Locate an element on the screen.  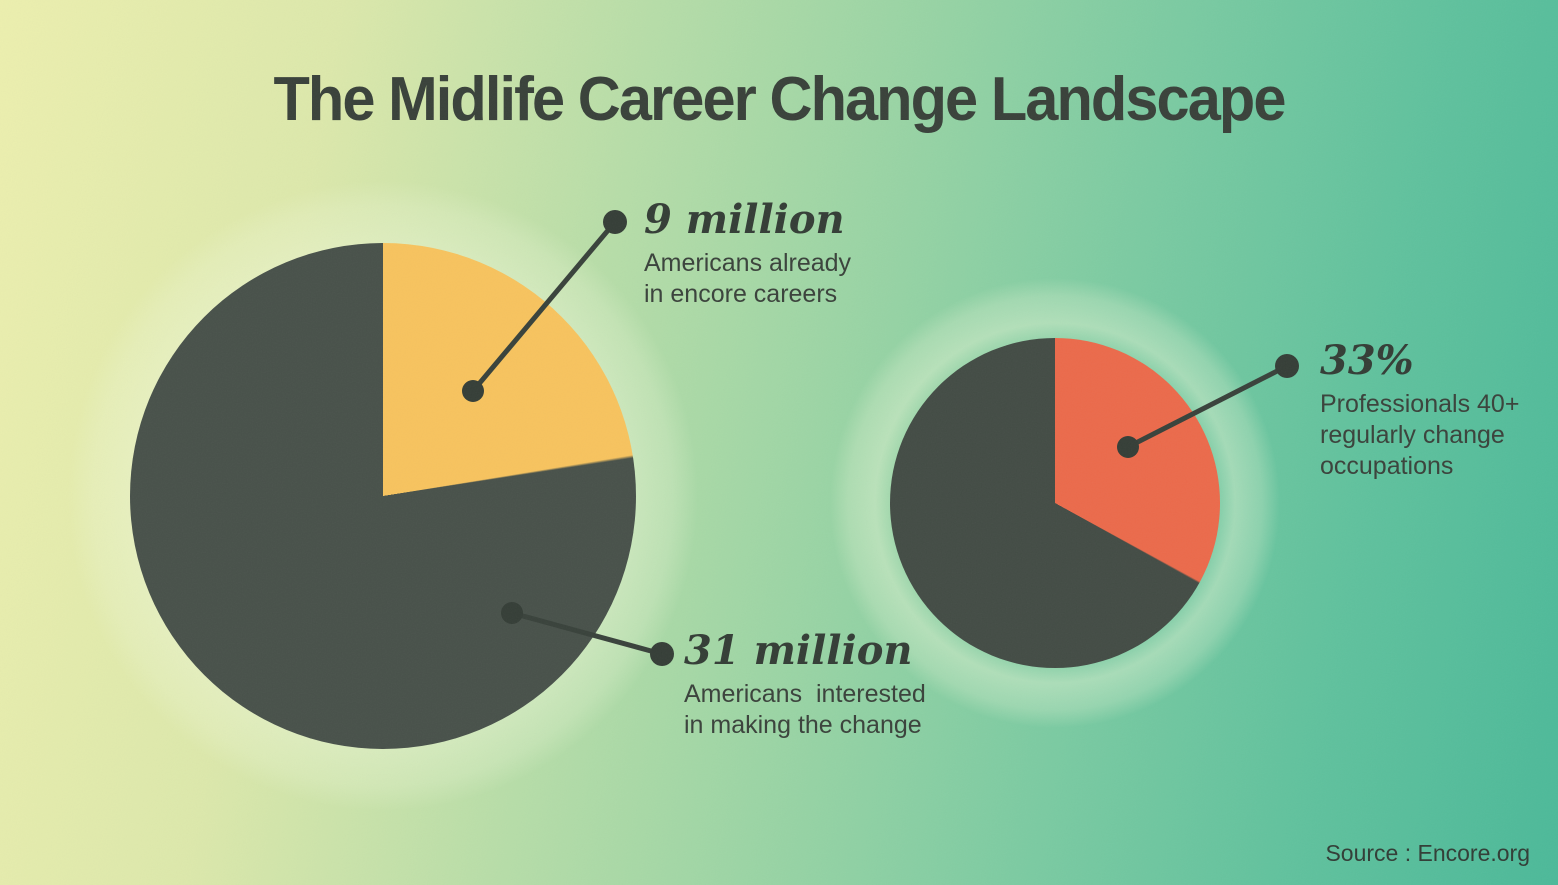
annotation-headline: 31 million is located at coordinates (798, 650).